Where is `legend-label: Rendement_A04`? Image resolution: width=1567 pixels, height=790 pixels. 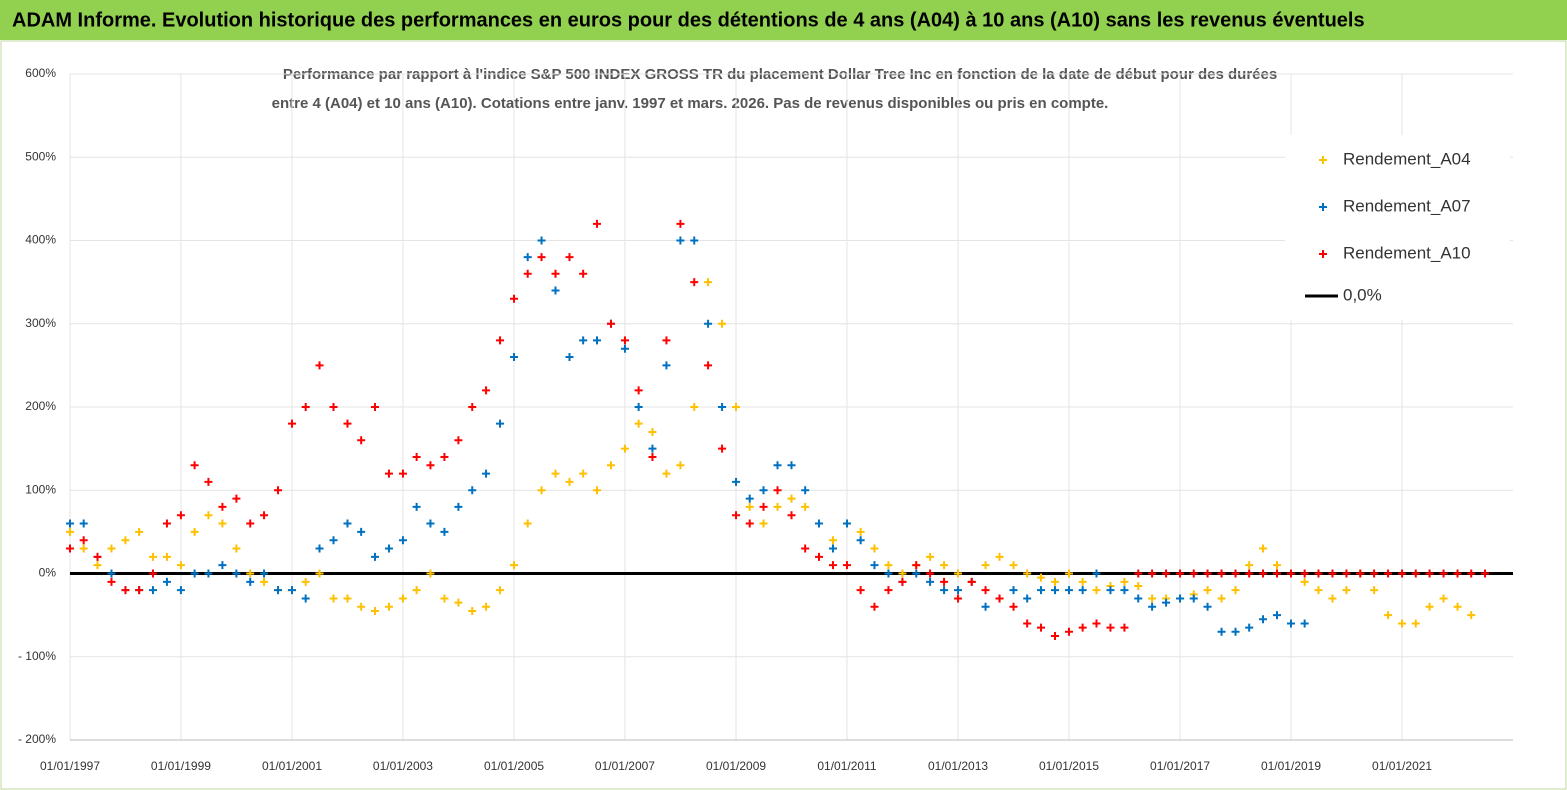 legend-label: Rendement_A04 is located at coordinates (1407, 158).